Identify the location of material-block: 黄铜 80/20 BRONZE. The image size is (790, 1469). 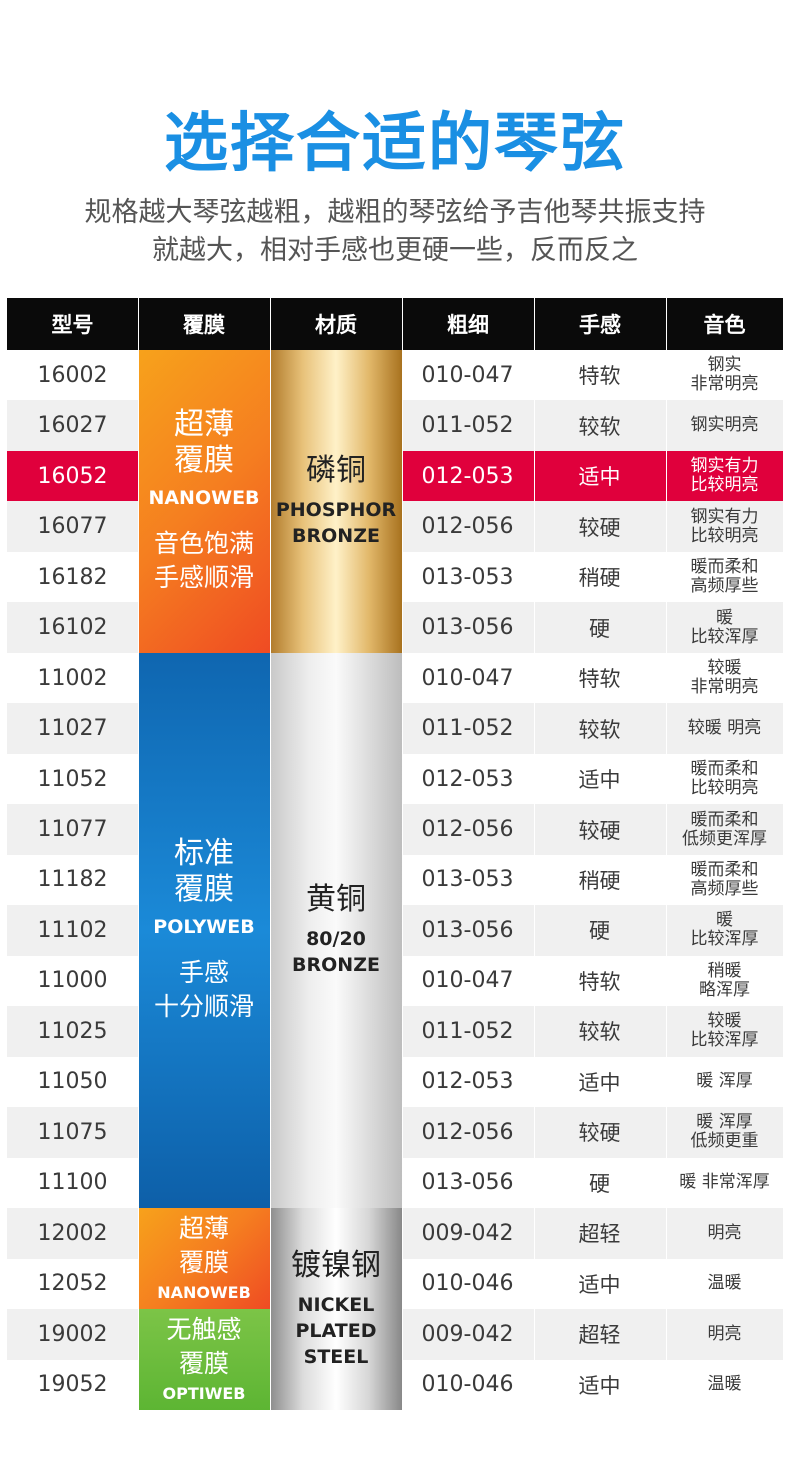
(336, 930).